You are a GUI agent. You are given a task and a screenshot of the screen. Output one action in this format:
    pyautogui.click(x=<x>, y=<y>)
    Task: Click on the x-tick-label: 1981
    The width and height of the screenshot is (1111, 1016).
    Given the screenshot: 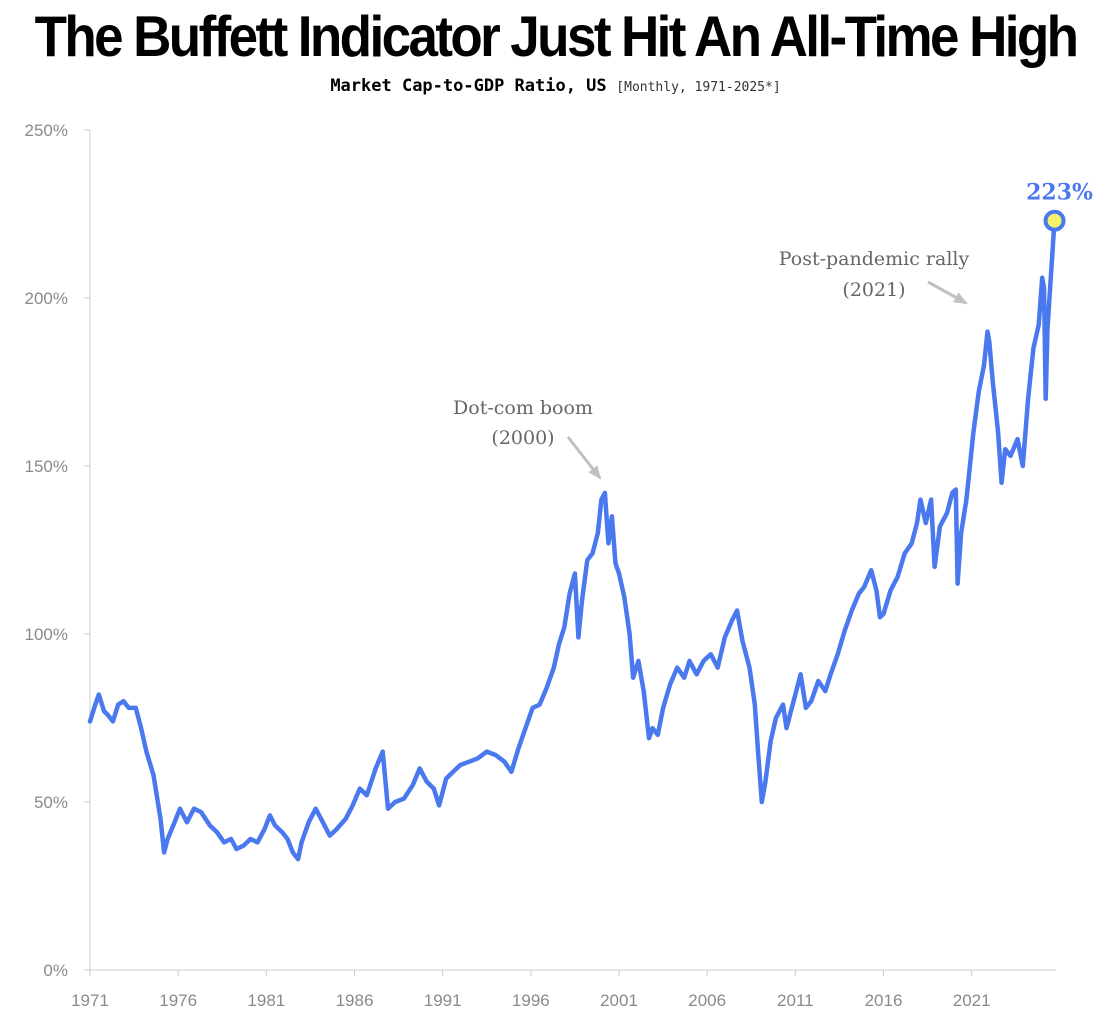 What is the action you would take?
    pyautogui.click(x=266, y=1000)
    